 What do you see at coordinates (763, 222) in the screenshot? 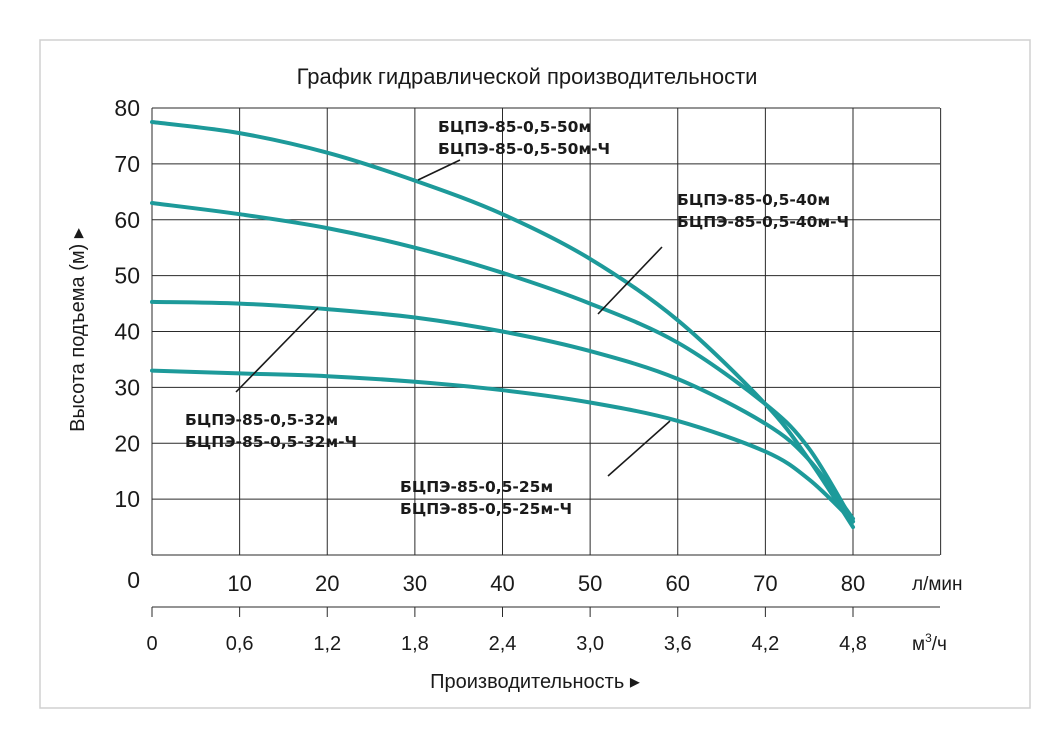
I see `series-label: БЦПЭ-85-0,5-40м-Ч` at bounding box center [763, 222].